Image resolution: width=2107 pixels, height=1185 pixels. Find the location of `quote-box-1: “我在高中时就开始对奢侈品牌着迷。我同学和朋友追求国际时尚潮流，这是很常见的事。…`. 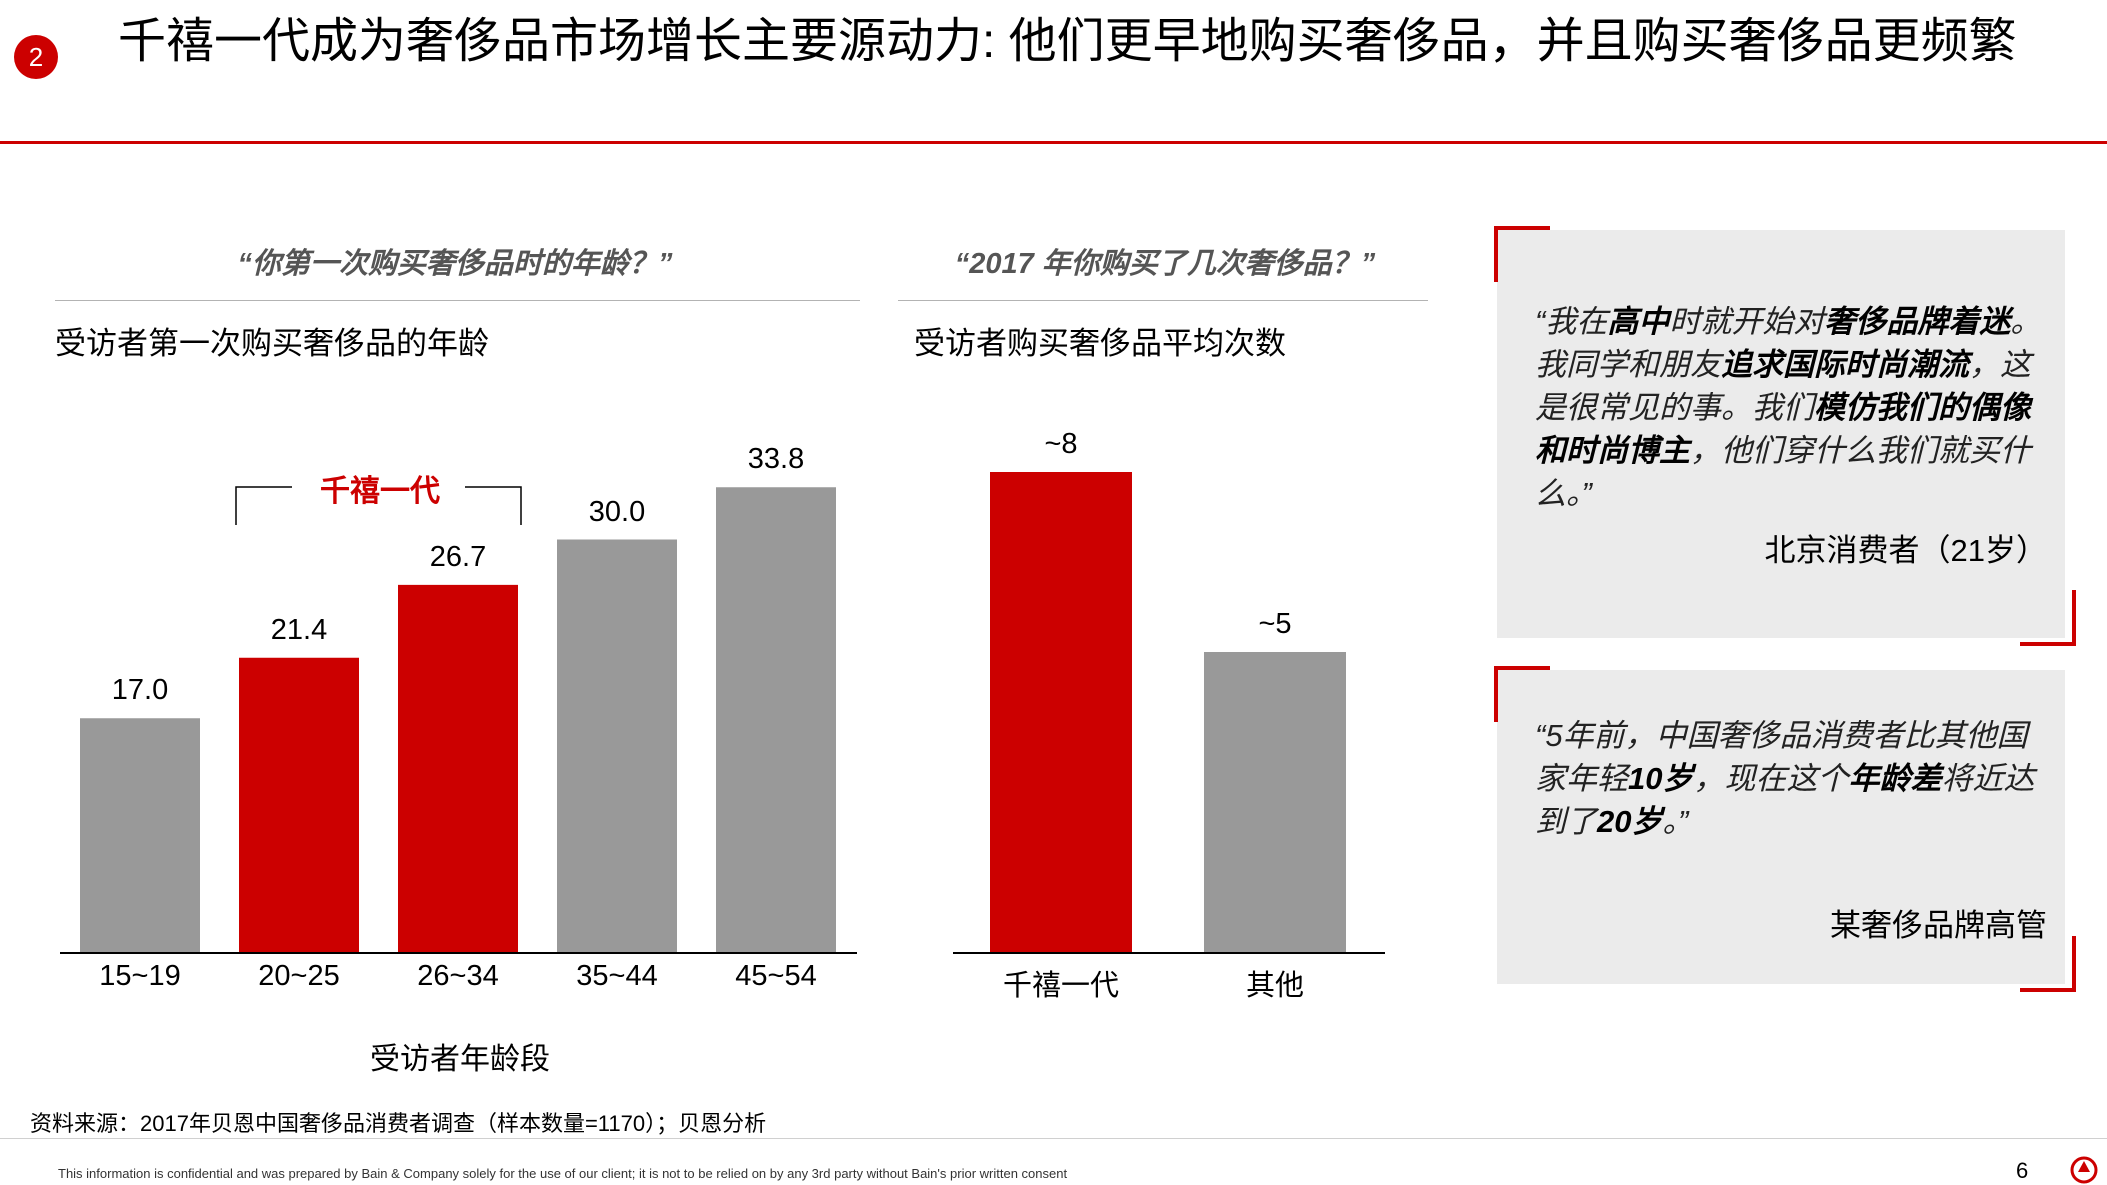

quote-box-1: “我在高中时就开始对奢侈品牌着迷。我同学和朋友追求国际时尚潮流，这是很常见的事。… is located at coordinates (1781, 434).